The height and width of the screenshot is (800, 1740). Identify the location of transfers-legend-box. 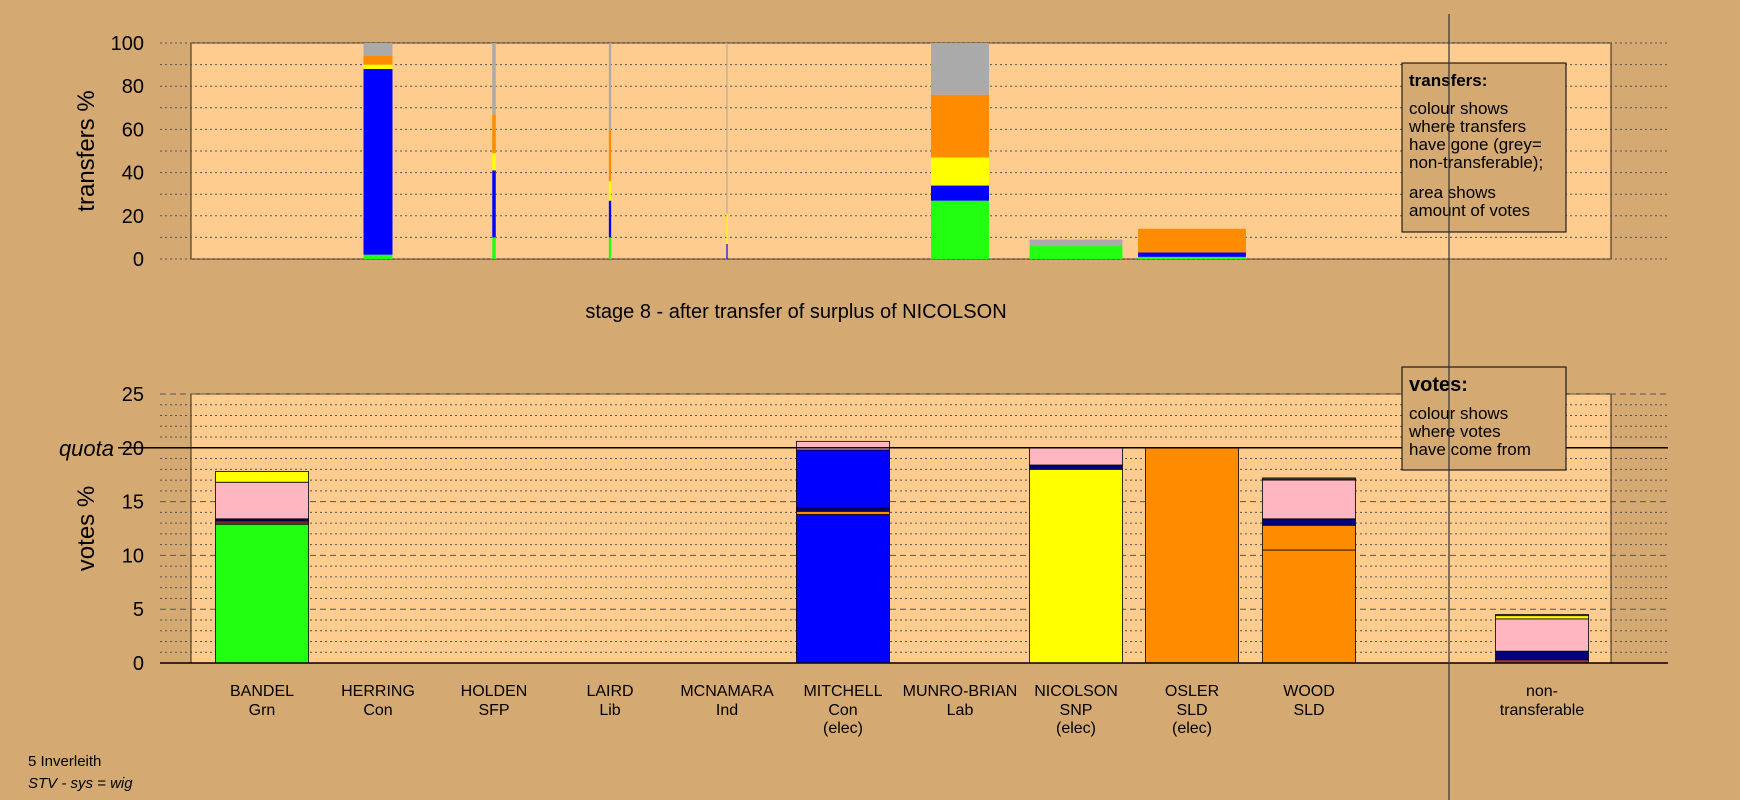
(1484, 147).